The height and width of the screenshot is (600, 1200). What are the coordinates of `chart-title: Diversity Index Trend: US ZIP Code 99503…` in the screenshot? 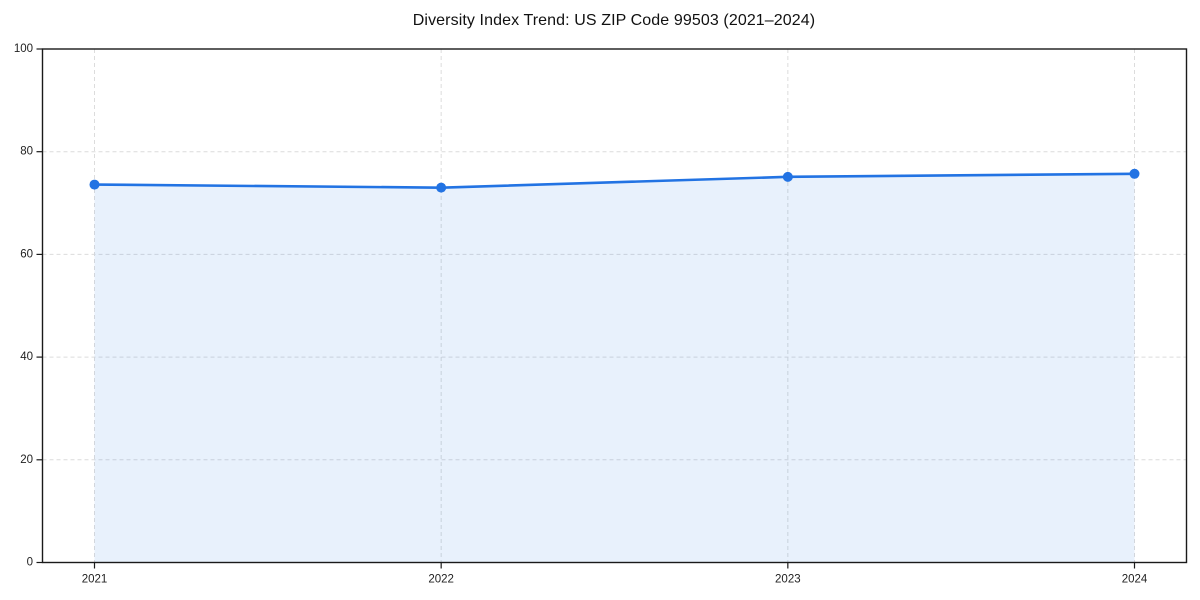 It's located at (614, 20).